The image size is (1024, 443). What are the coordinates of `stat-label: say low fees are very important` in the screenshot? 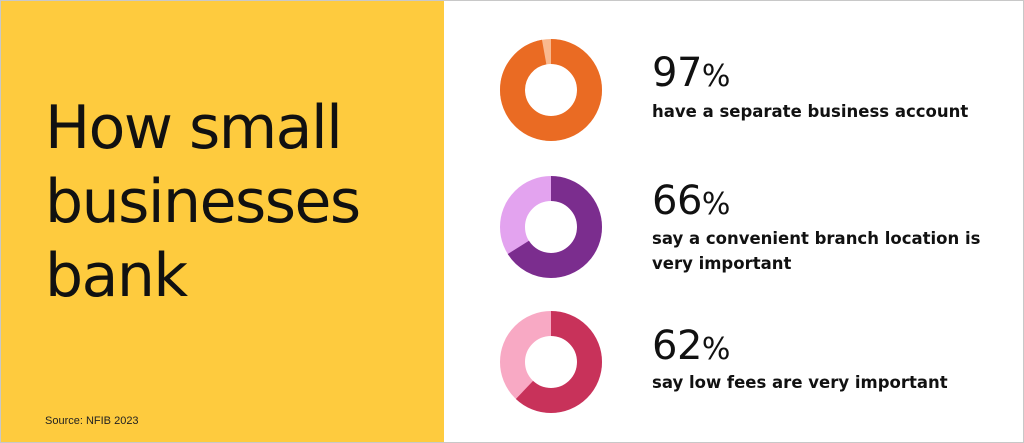 It's located at (800, 382).